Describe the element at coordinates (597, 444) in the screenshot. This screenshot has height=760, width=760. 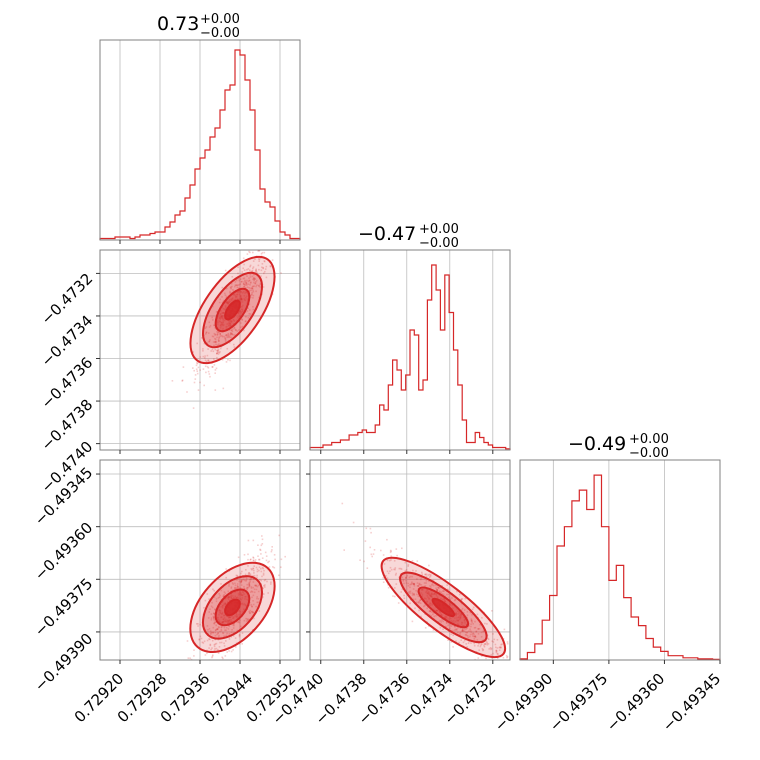
I see `title-param3-value: −0.49` at that location.